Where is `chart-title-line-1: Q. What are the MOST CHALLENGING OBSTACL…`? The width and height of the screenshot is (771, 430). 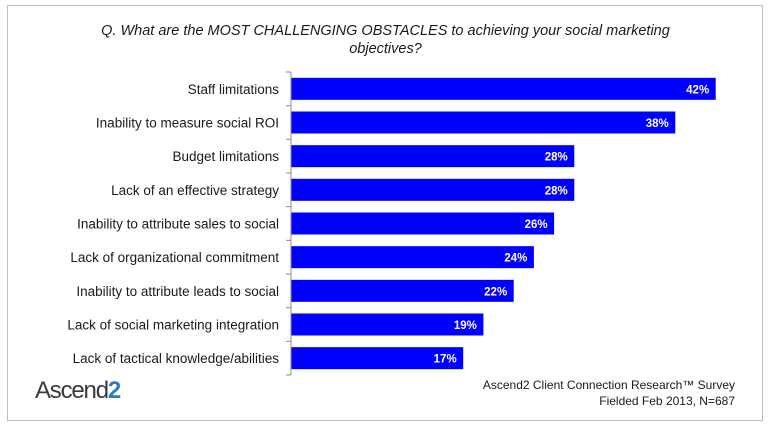
chart-title-line-1: Q. What are the MOST CHALLENGING OBSTACL… is located at coordinates (385, 31).